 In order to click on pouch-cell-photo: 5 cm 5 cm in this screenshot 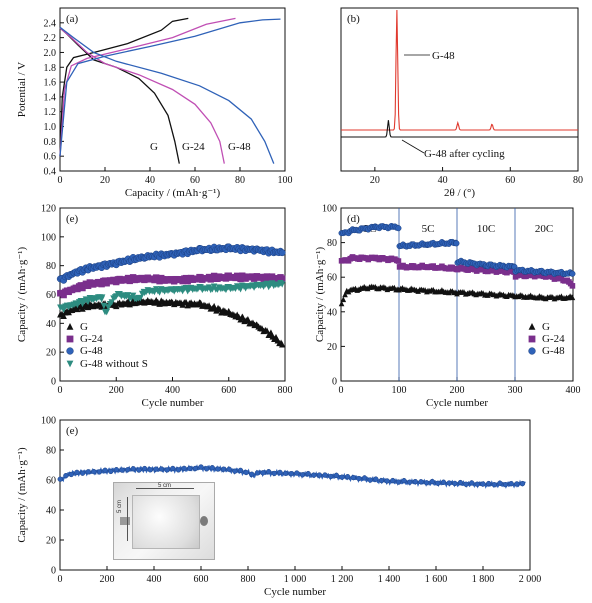, I will do `click(164, 521)`.